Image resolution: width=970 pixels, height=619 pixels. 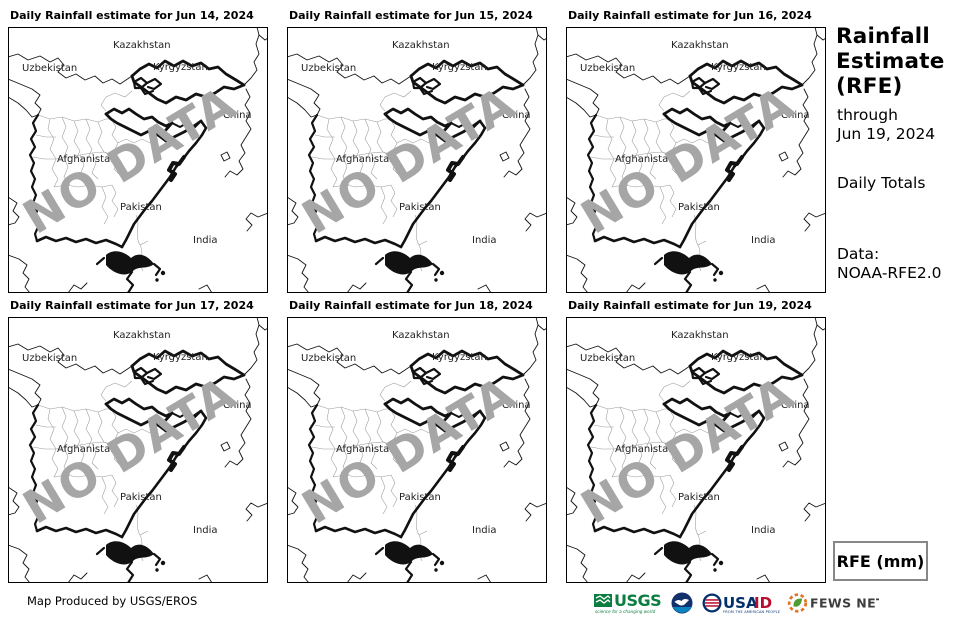 I want to click on panel-title: Daily Rainfall estimate for Jun 14, 2024, so click(x=132, y=15).